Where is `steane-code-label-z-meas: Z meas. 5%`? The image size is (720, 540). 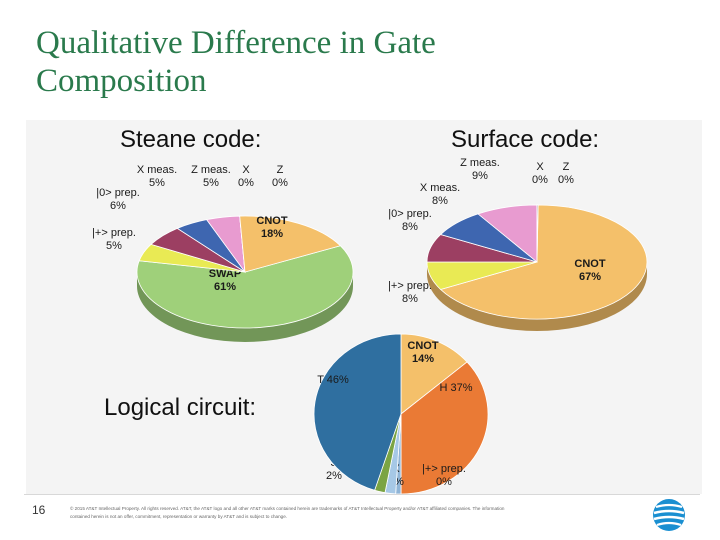
steane-code-label-z-meas: Z meas. 5% is located at coordinates (211, 176).